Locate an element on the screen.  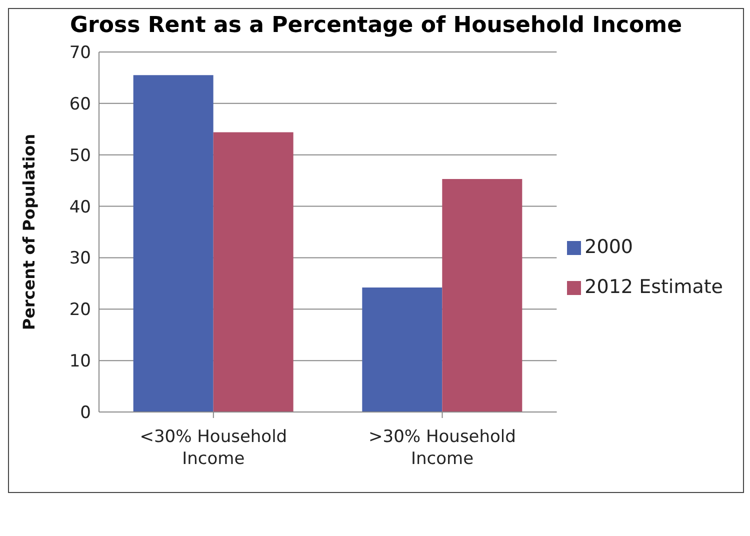
x-tick-label: >30% Household Income is located at coordinates (442, 448).